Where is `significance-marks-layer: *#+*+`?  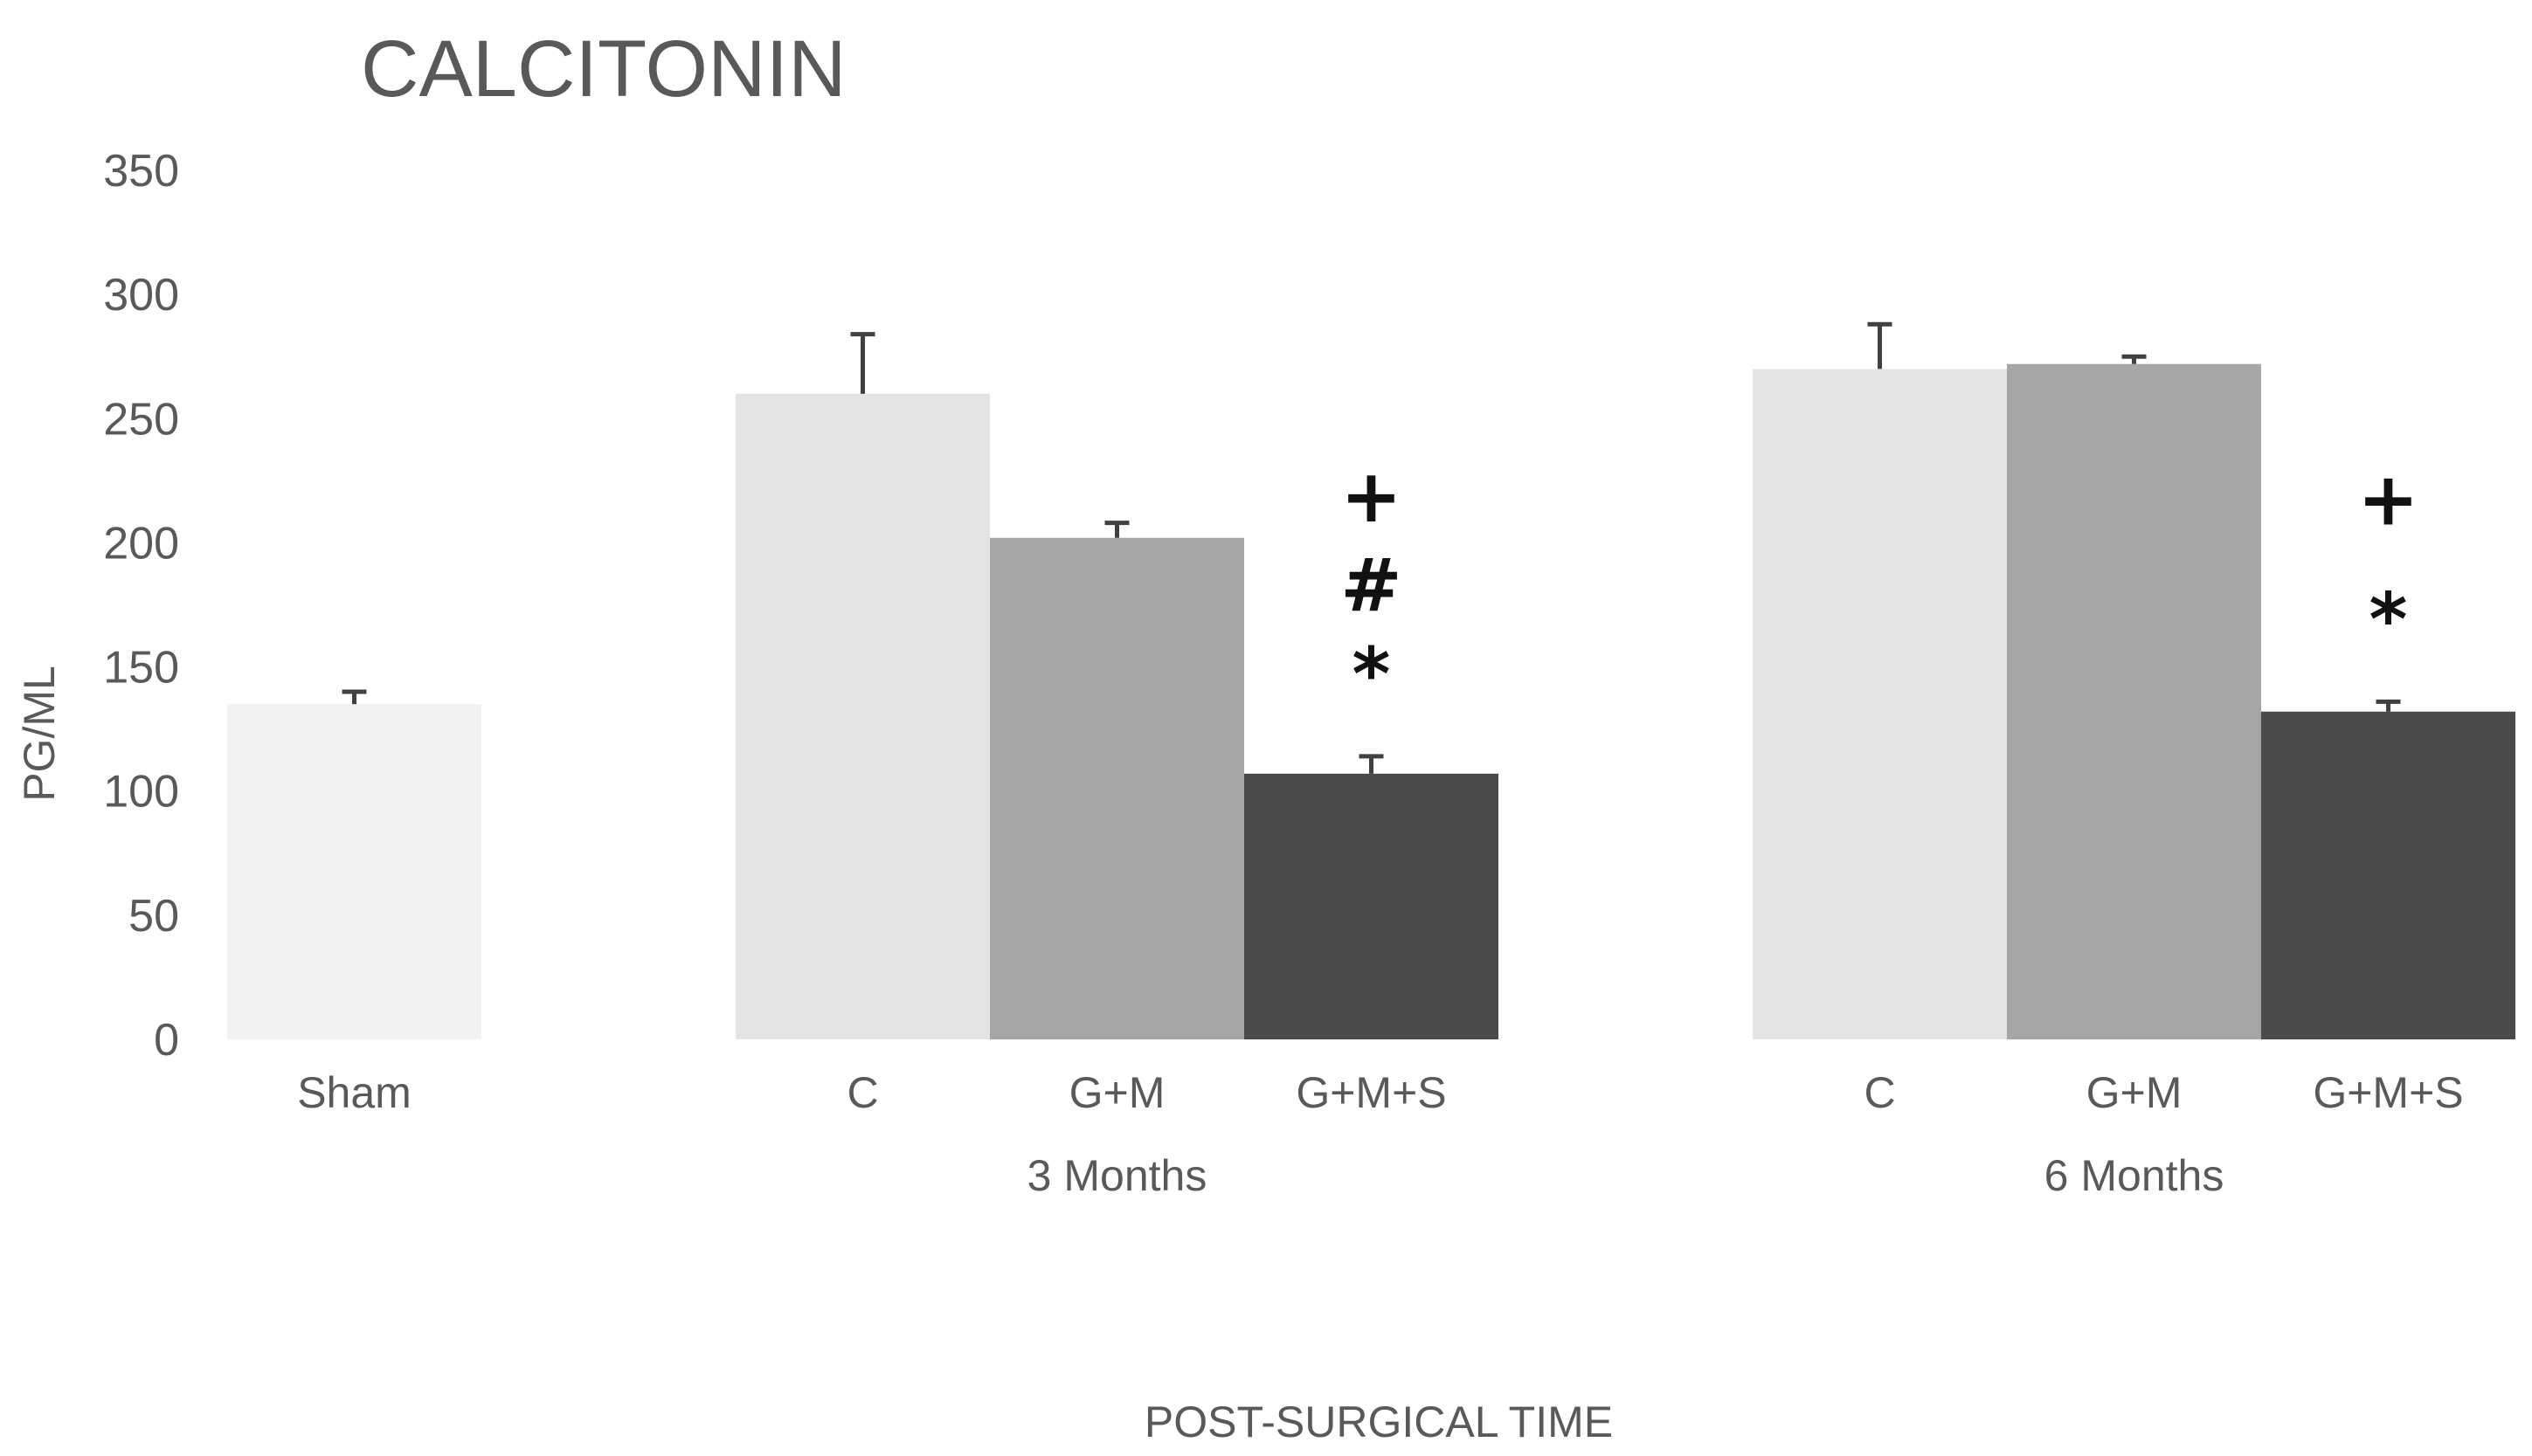 significance-marks-layer: *#+*+ is located at coordinates (1879, 585).